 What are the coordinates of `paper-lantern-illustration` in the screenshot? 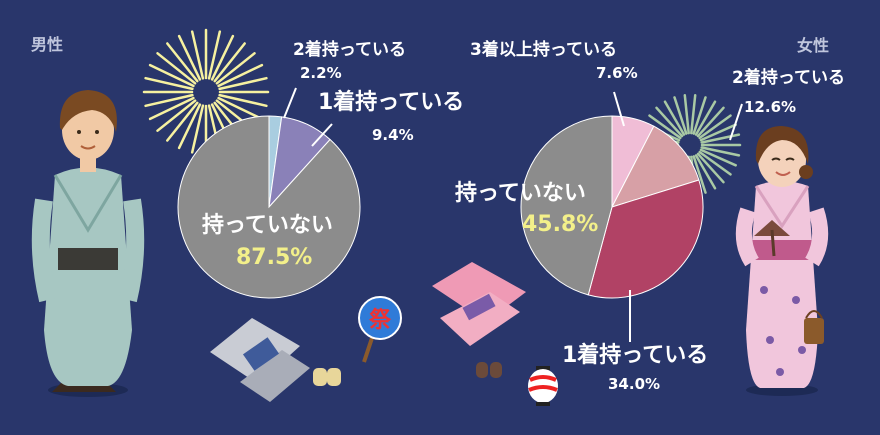 It's located at (543, 386).